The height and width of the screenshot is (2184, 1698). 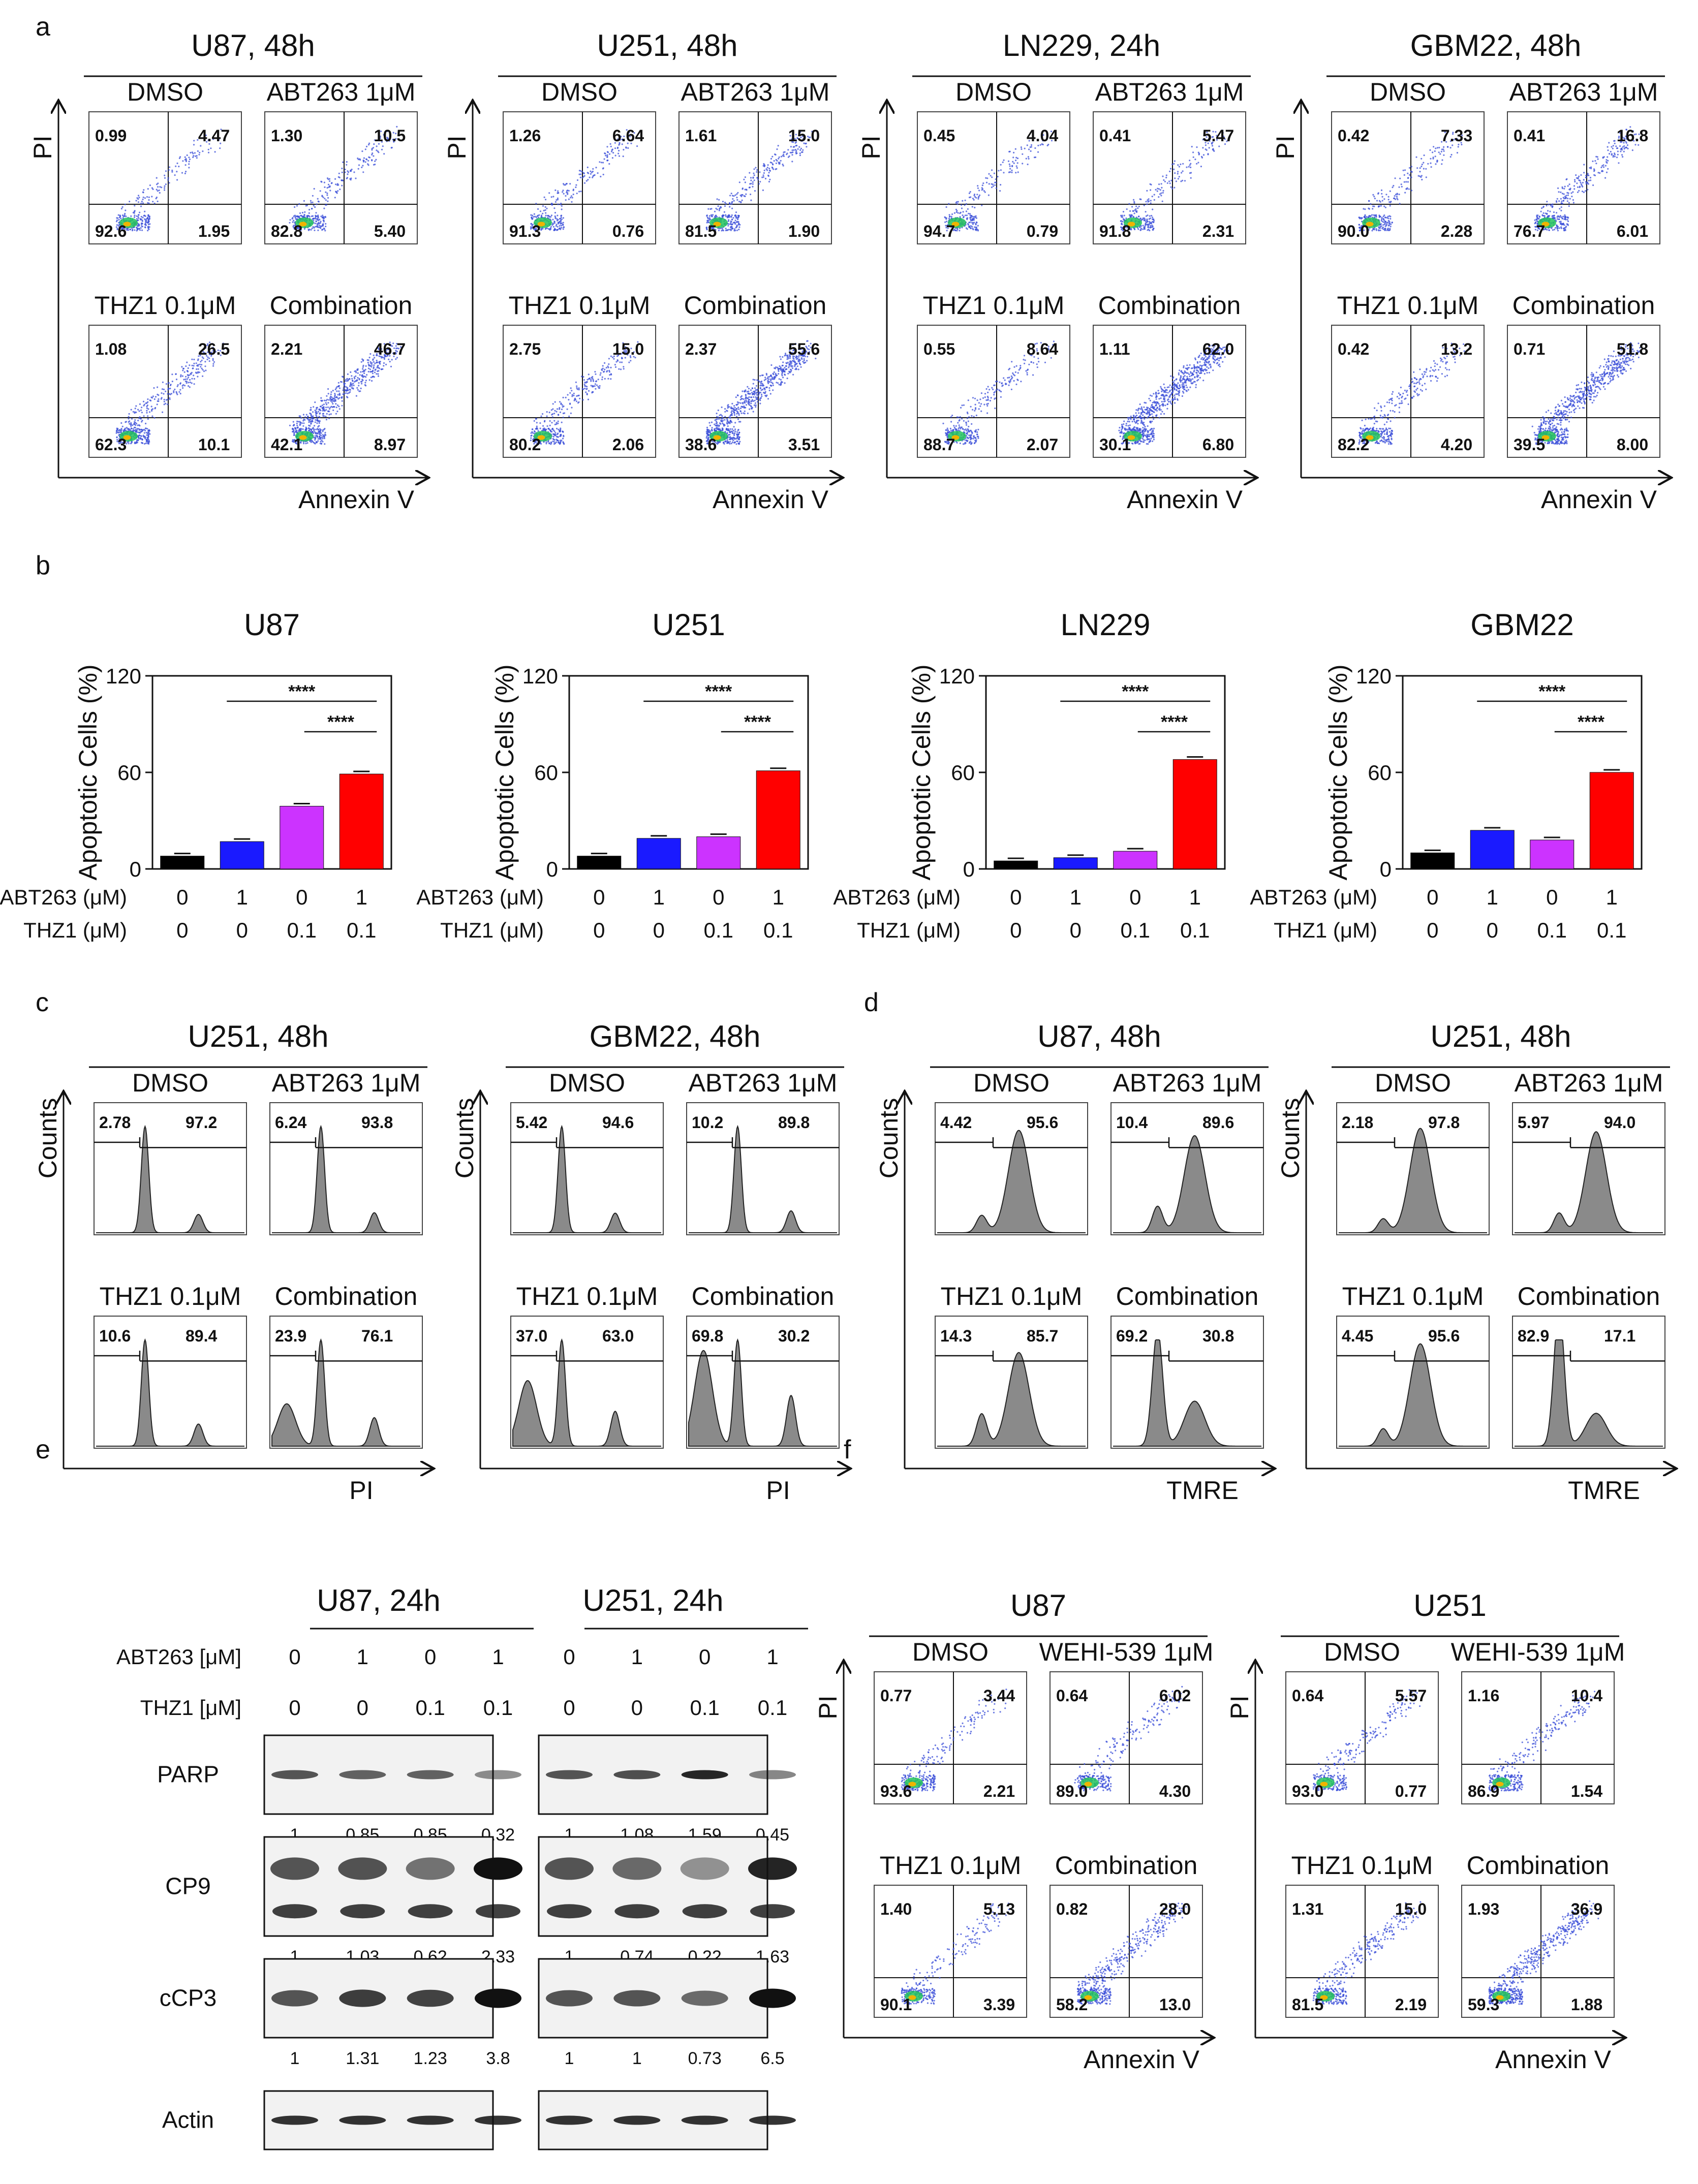 I want to click on quadrant-ul: 0.45, so click(x=939, y=136).